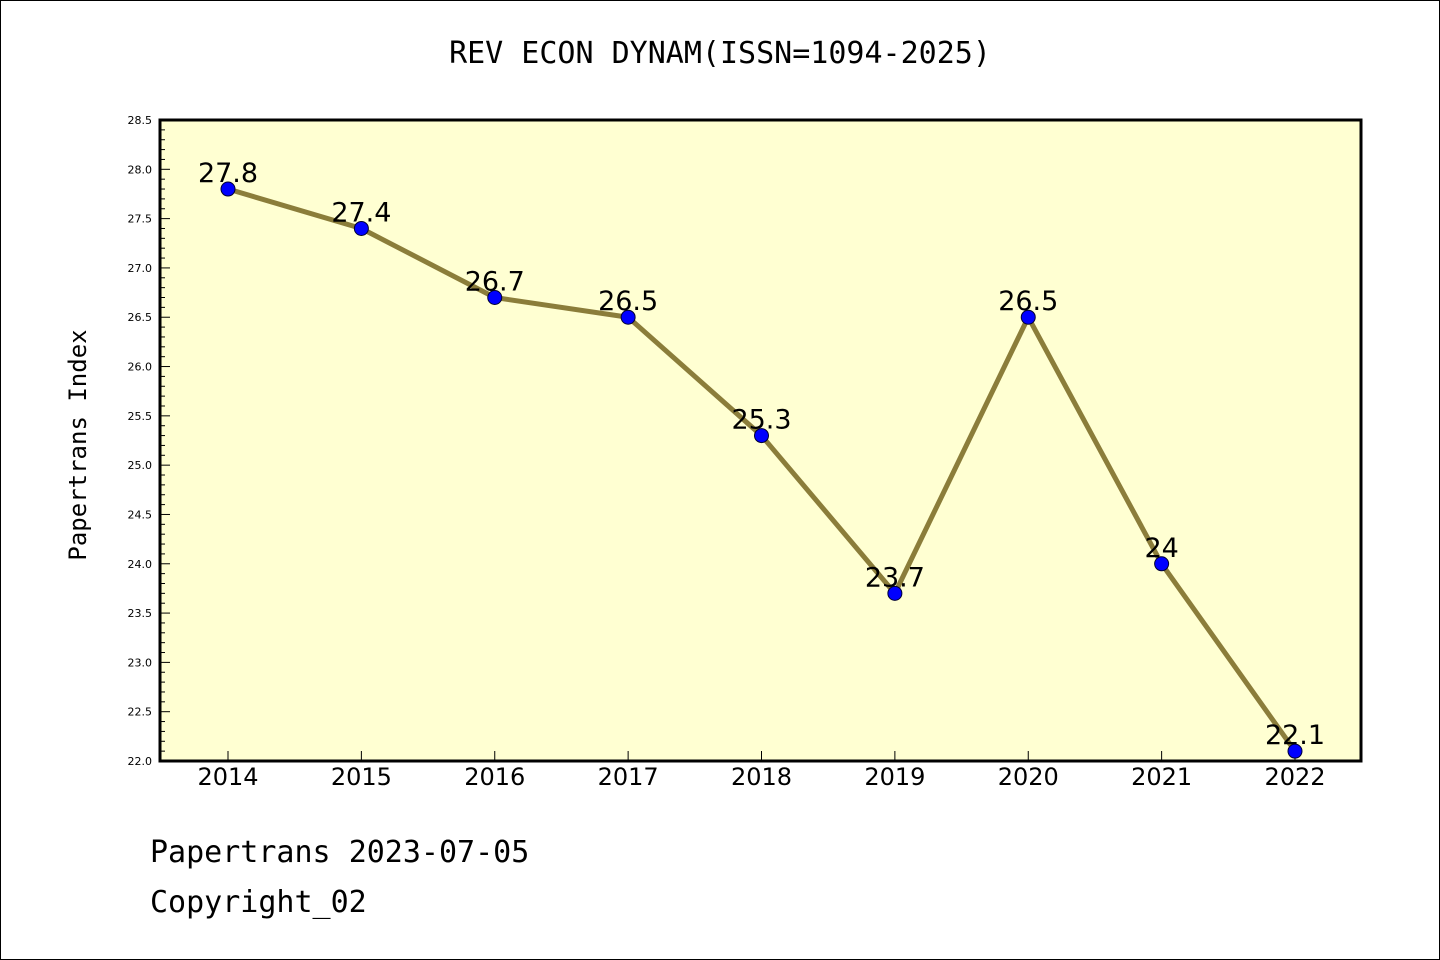  I want to click on data-label: 24, so click(1161, 548).